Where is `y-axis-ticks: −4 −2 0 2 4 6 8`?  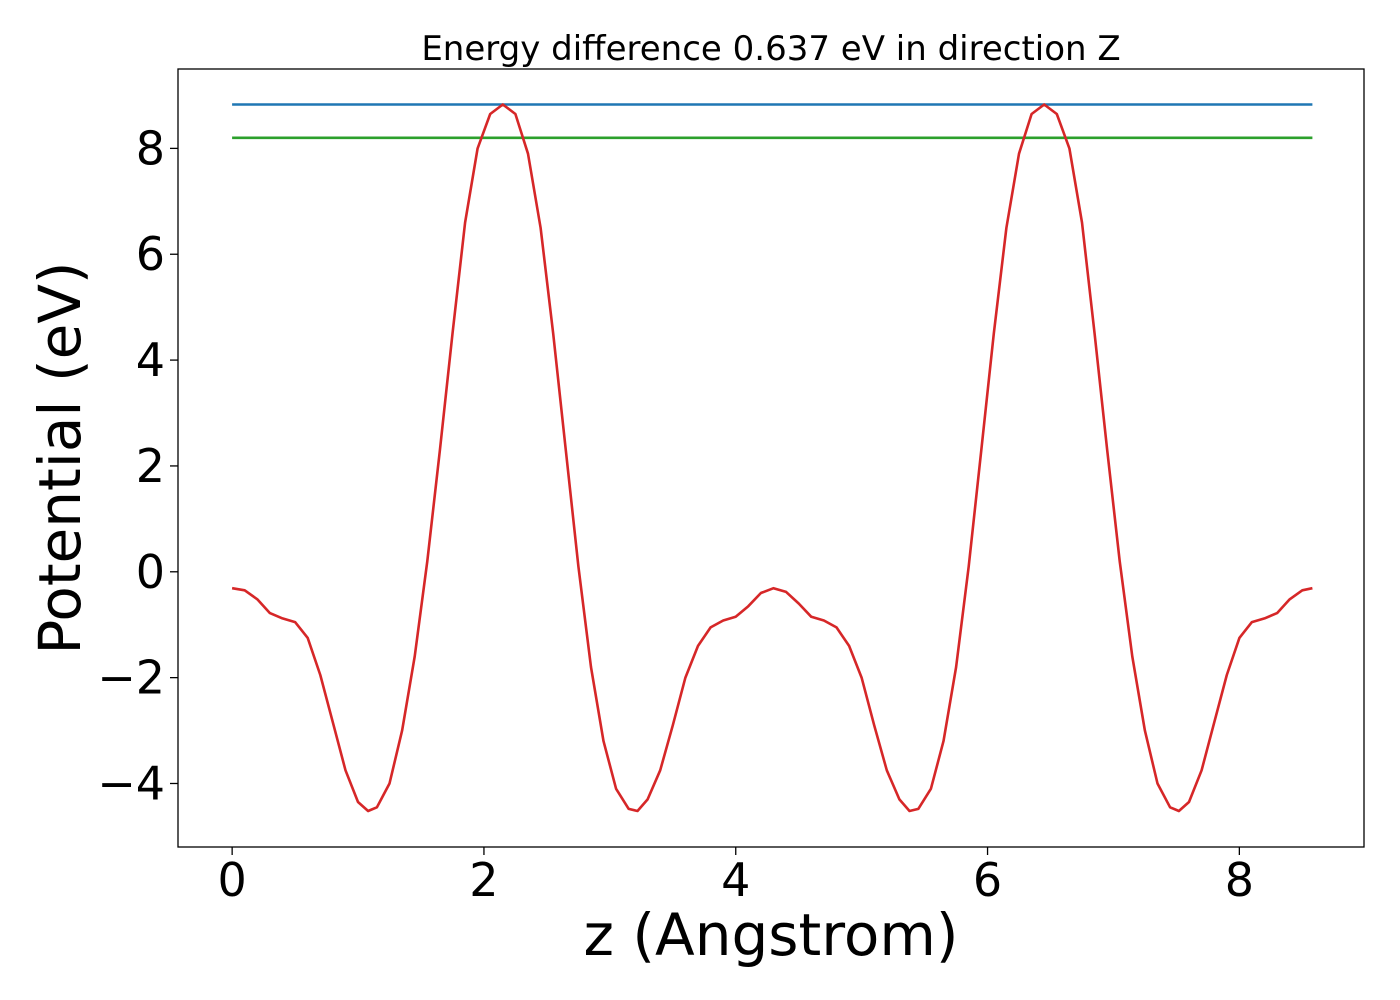
y-axis-ticks: −4 −2 0 2 4 6 8 is located at coordinates (137, 465).